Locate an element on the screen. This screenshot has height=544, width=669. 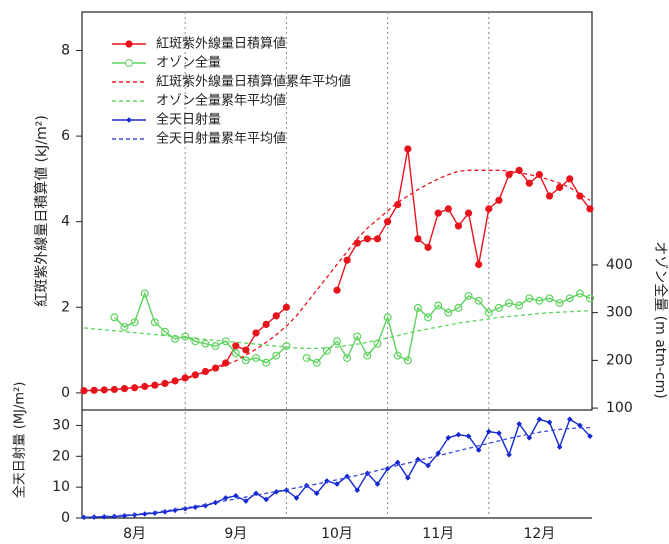
y-tick-label: 30 is located at coordinates (61, 425).